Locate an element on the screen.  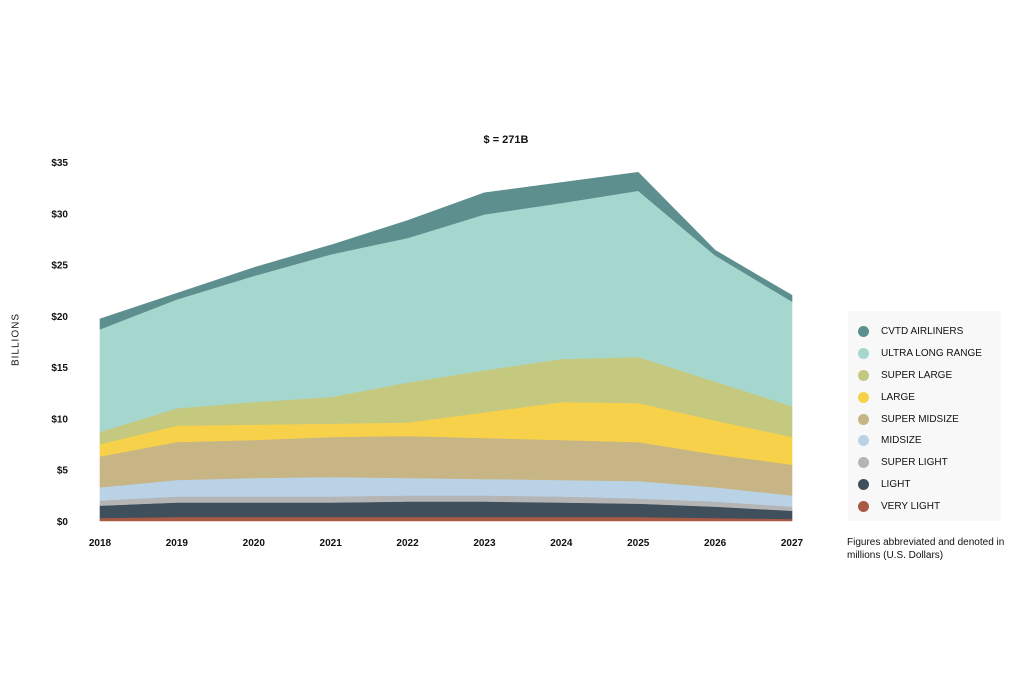
y-tick-label: $30 is located at coordinates (59, 214).